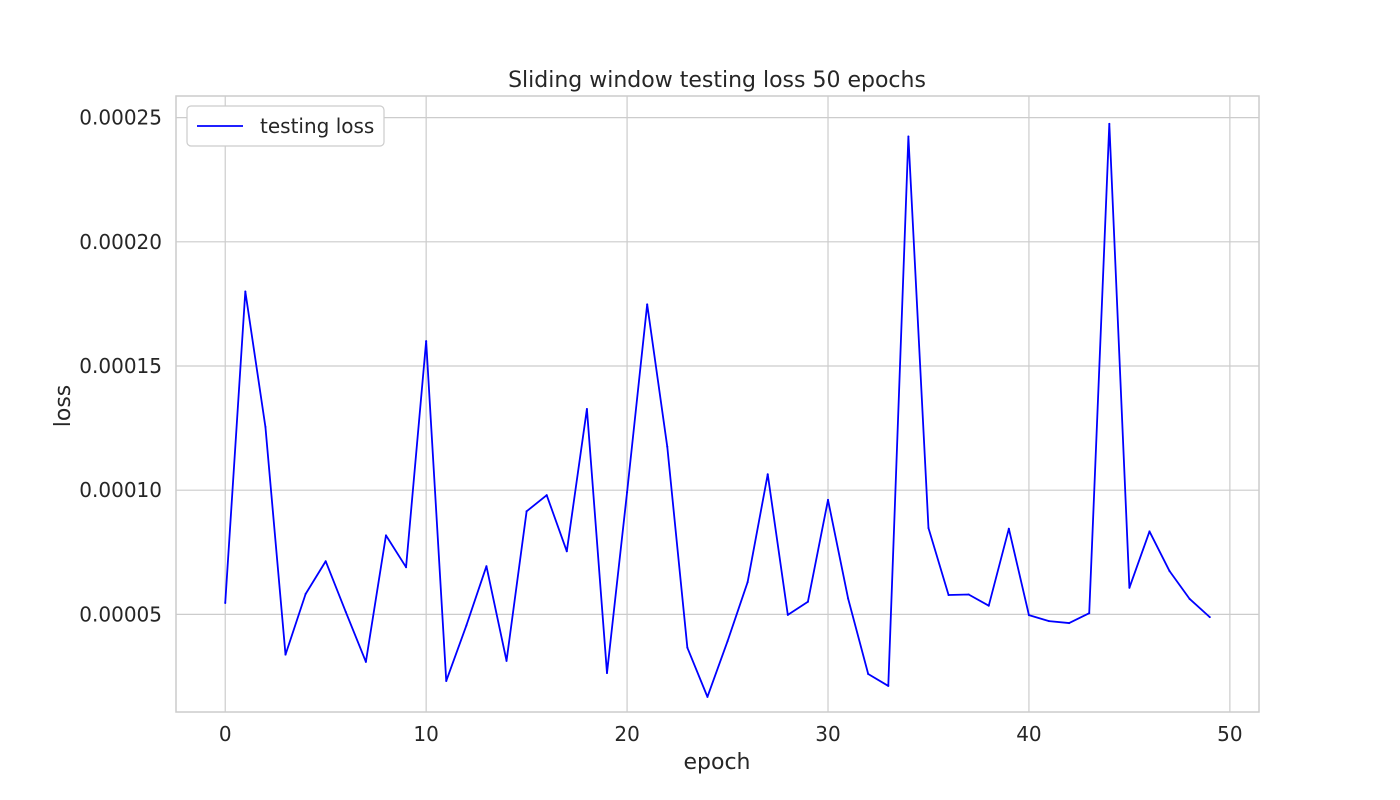 The height and width of the screenshot is (800, 1400). What do you see at coordinates (425, 734) in the screenshot?
I see `x-tick-label: 10` at bounding box center [425, 734].